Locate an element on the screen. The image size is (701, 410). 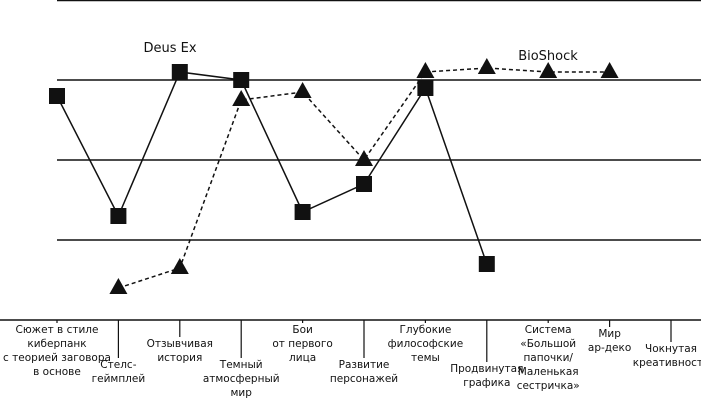
x-tick-label: Глубокие философские темы is located at coordinates (426, 344).